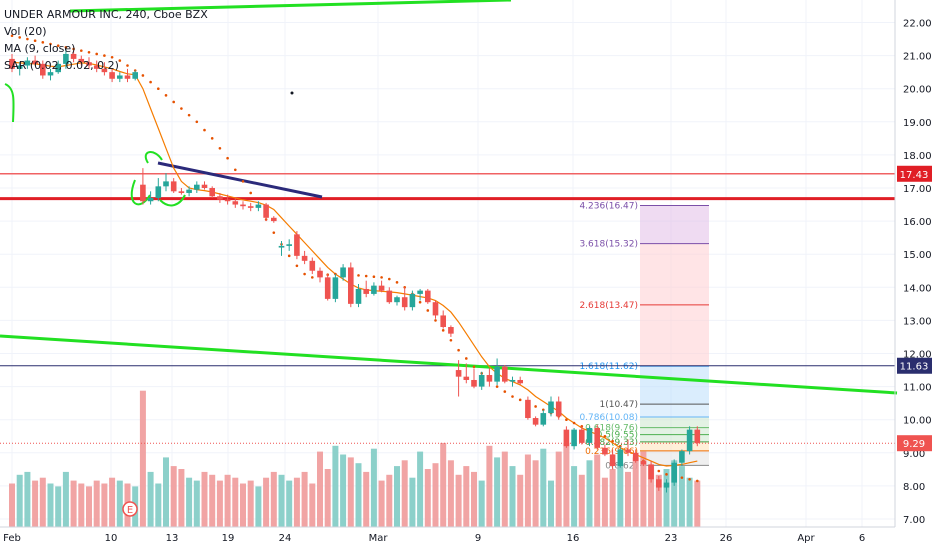 This screenshot has height=550, width=932. Describe the element at coordinates (61, 65) in the screenshot. I see `indicator-sar: SAR (0.02, 0.02, 0.2)` at that location.